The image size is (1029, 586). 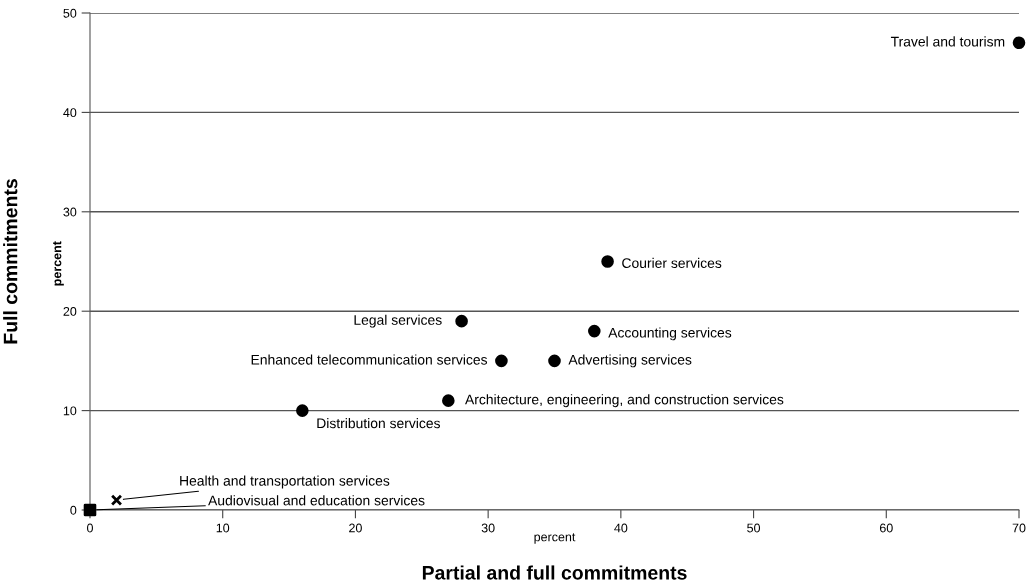 What do you see at coordinates (624, 401) in the screenshot?
I see `annotation: Architecture, engineering, and construction services` at bounding box center [624, 401].